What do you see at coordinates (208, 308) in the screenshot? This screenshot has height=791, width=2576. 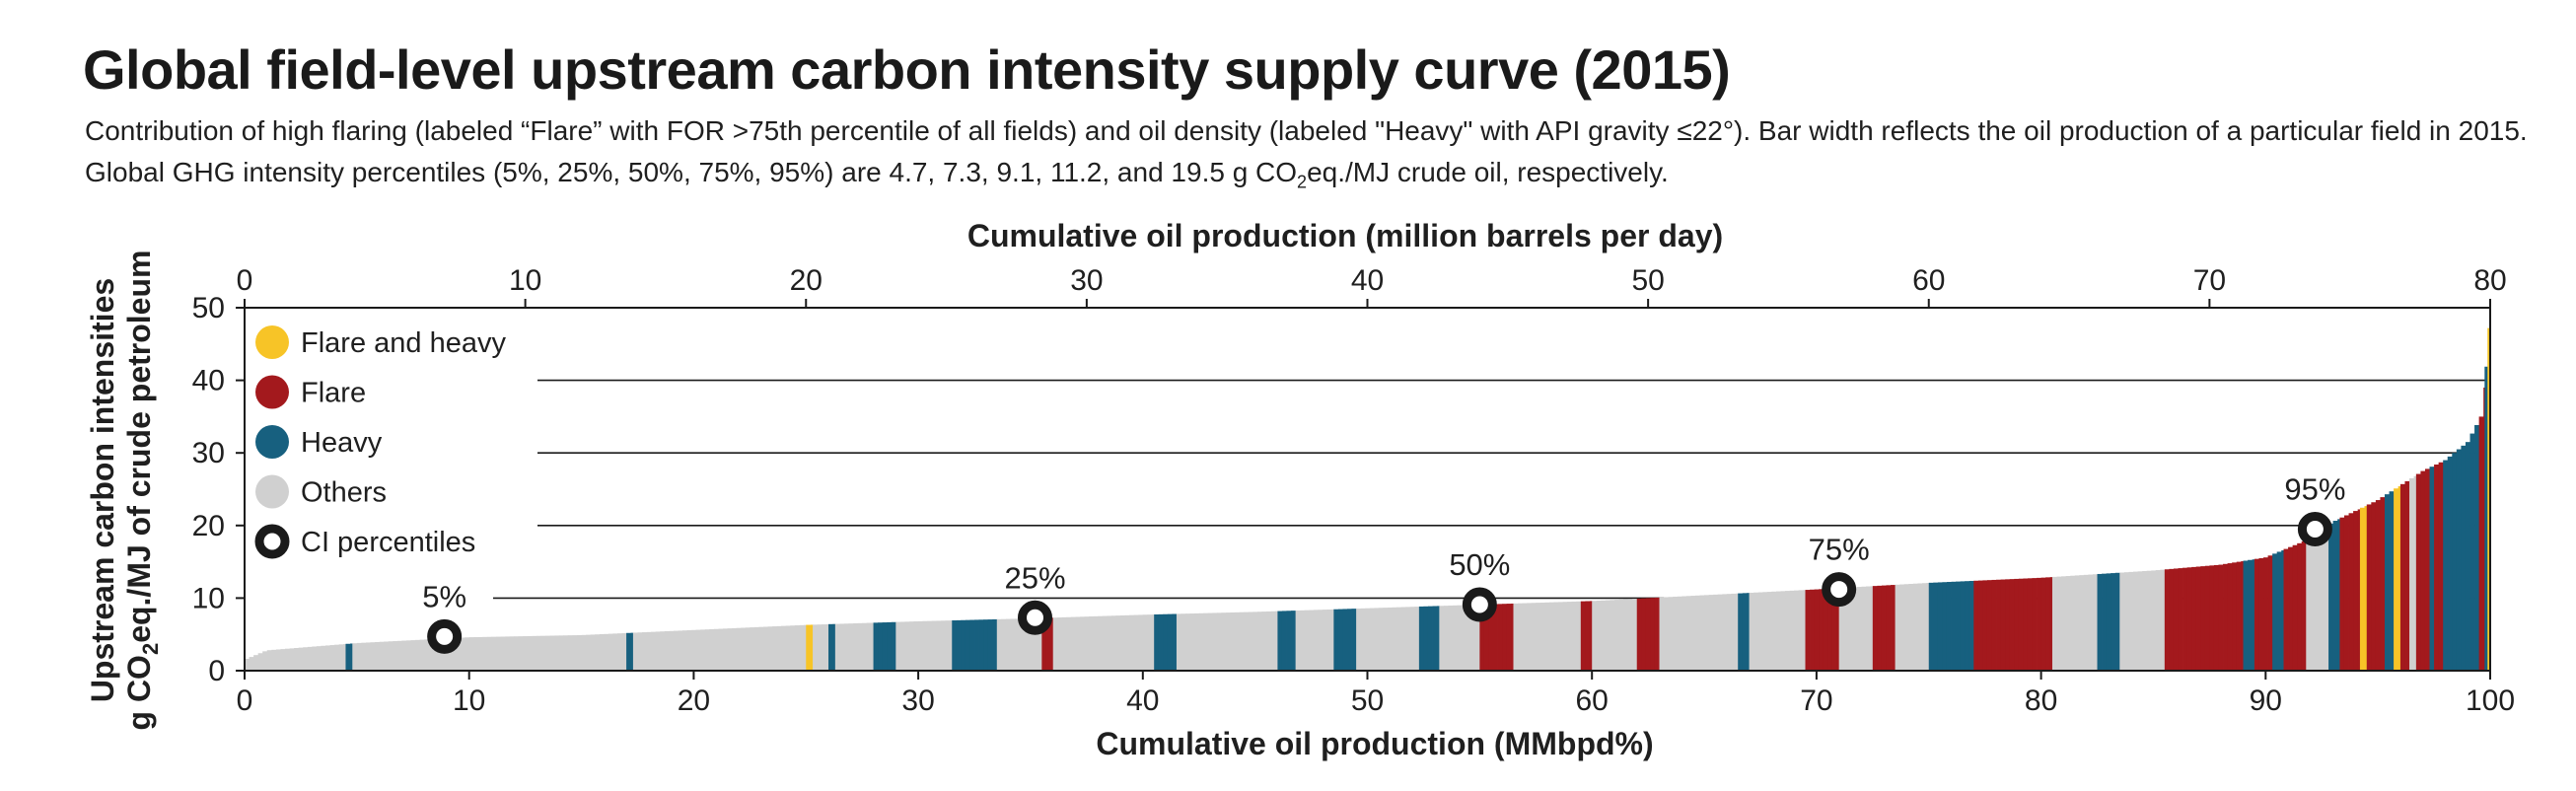 I see `y-tick-label: 50` at bounding box center [208, 308].